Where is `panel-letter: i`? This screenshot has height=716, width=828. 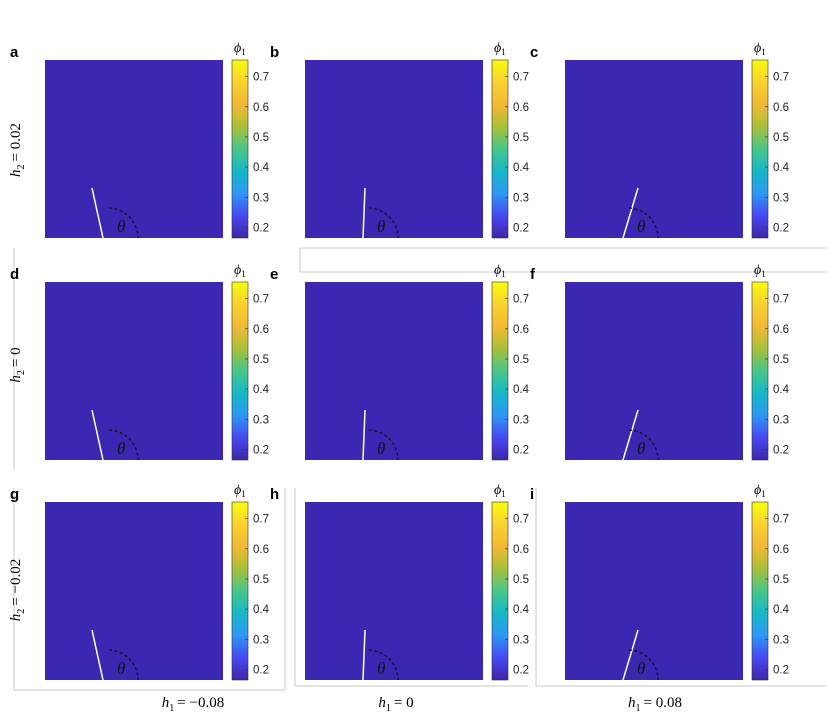 panel-letter: i is located at coordinates (532, 494).